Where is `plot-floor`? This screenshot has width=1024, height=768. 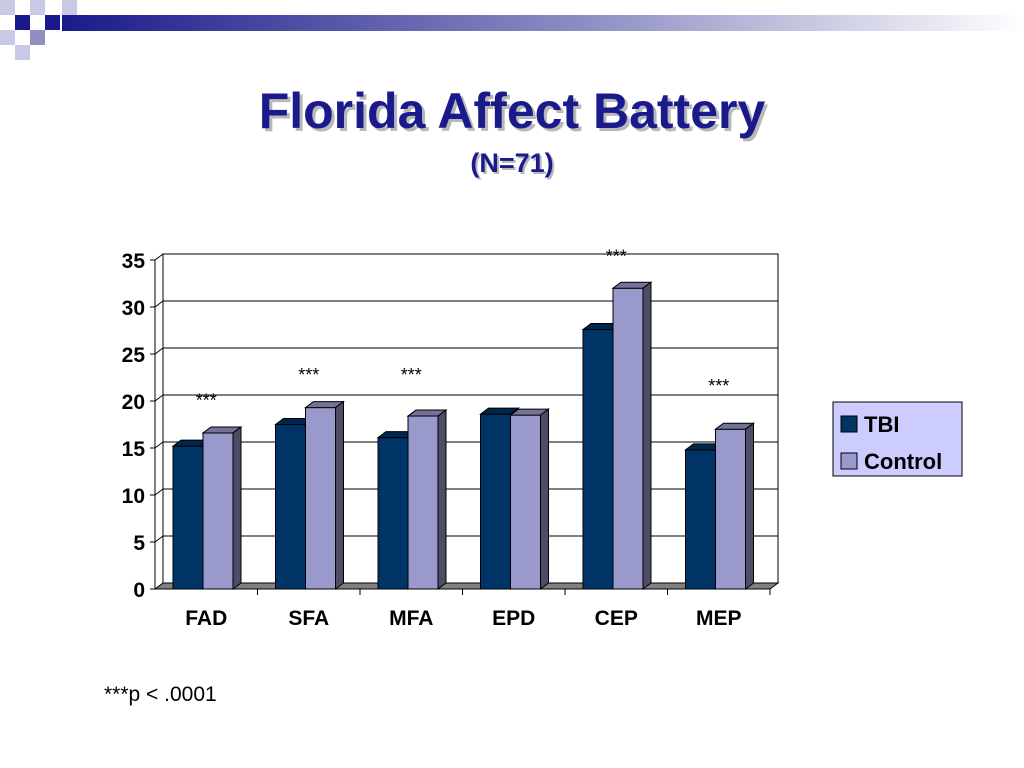
plot-floor is located at coordinates (466, 586).